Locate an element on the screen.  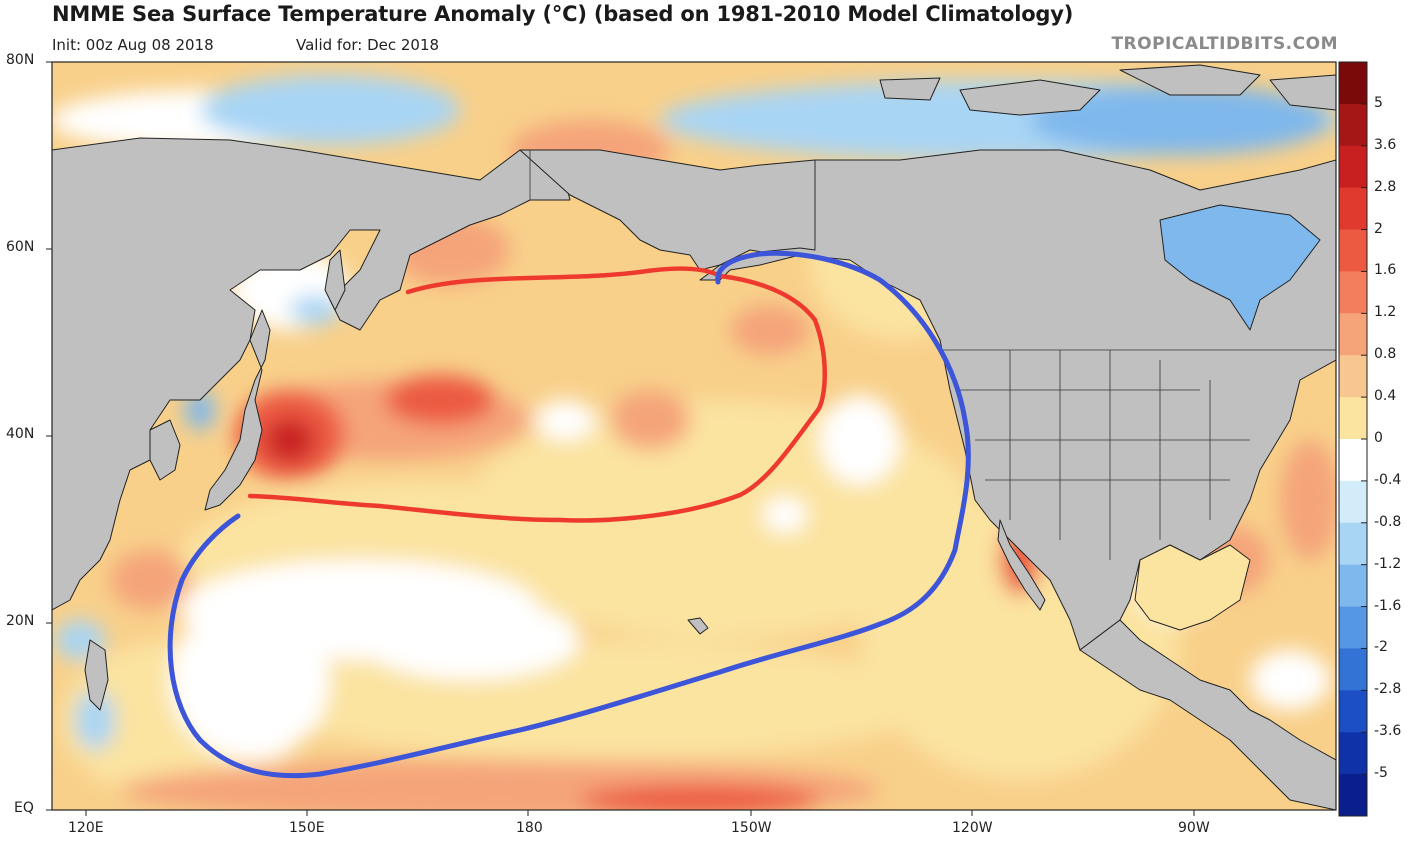
lat-label-eq: EQ is located at coordinates (24, 808).